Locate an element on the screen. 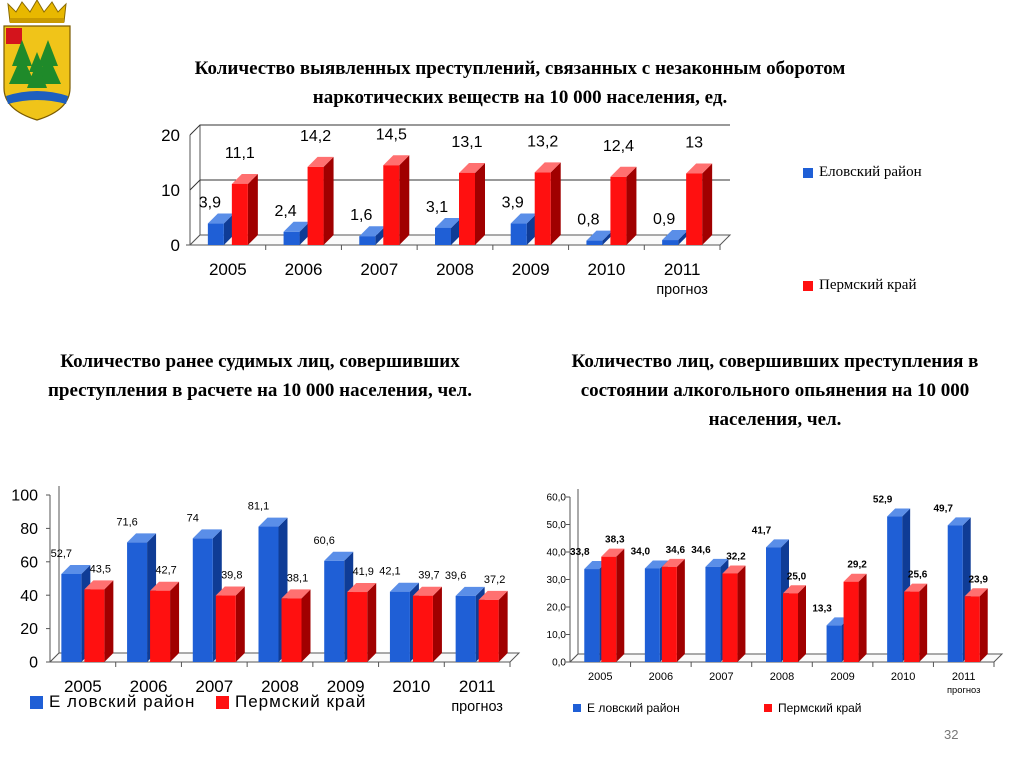 The height and width of the screenshot is (768, 1024). legend-label: Е ловский район is located at coordinates (633, 708).